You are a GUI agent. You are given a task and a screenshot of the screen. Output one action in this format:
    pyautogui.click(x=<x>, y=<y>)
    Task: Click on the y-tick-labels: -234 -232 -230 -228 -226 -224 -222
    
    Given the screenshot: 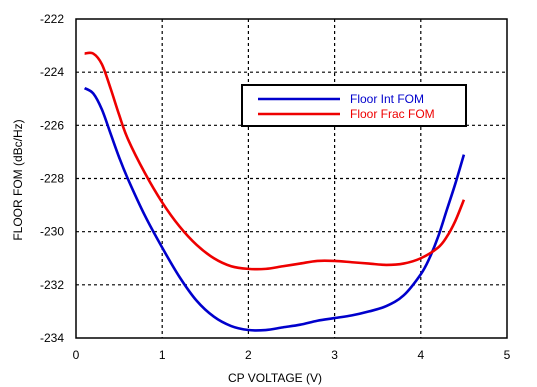 What is the action you would take?
    pyautogui.click(x=52, y=178)
    